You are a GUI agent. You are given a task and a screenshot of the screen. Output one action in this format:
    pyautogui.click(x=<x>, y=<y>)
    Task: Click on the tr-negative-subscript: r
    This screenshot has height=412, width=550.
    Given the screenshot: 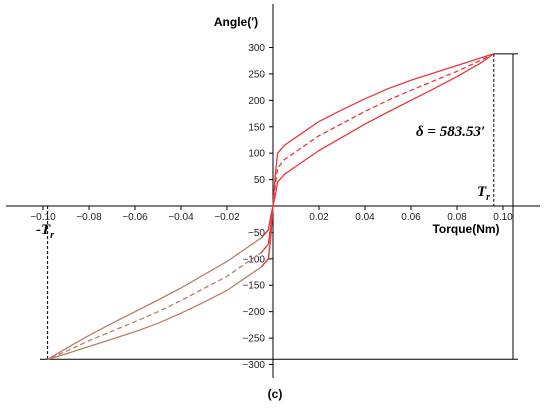 What is the action you would take?
    pyautogui.click(x=52, y=235)
    